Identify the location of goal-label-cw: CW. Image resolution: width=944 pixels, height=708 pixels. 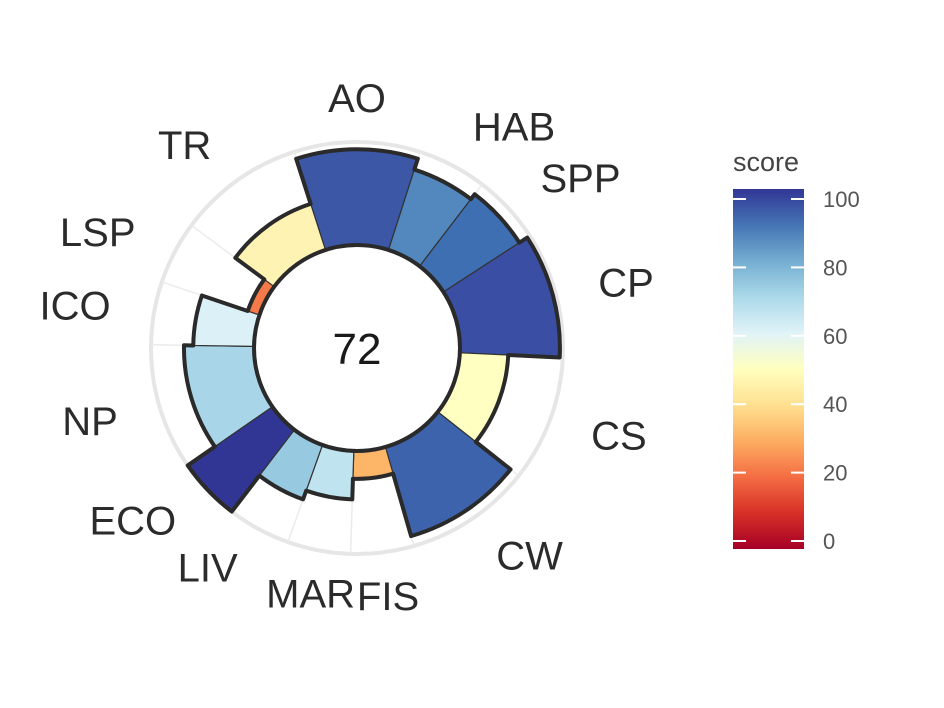
(529, 557).